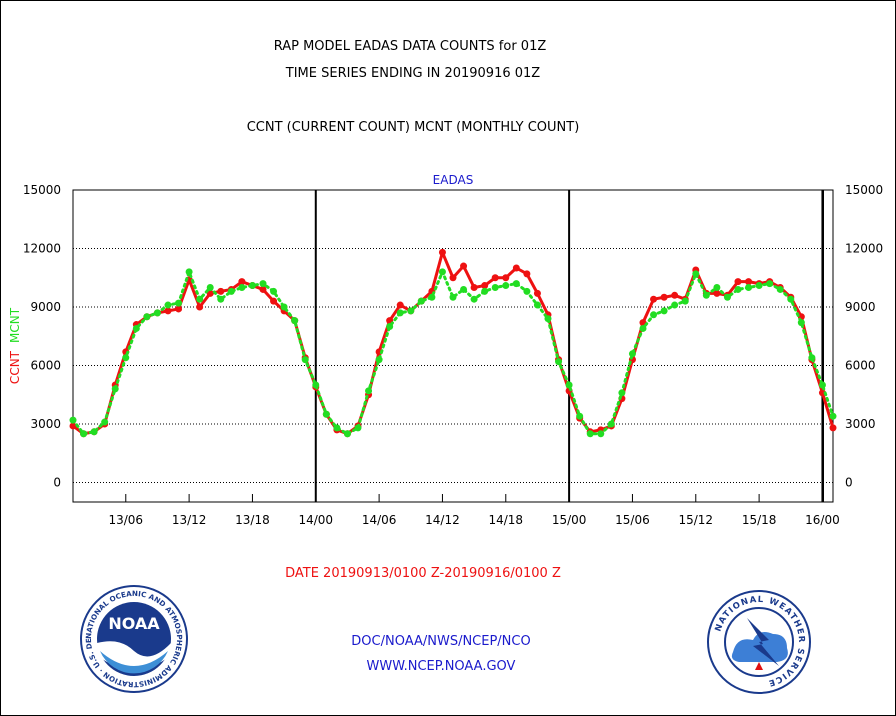 This screenshot has width=896, height=716. Describe the element at coordinates (379, 520) in the screenshot. I see `x-tick-label: 14/06` at that location.